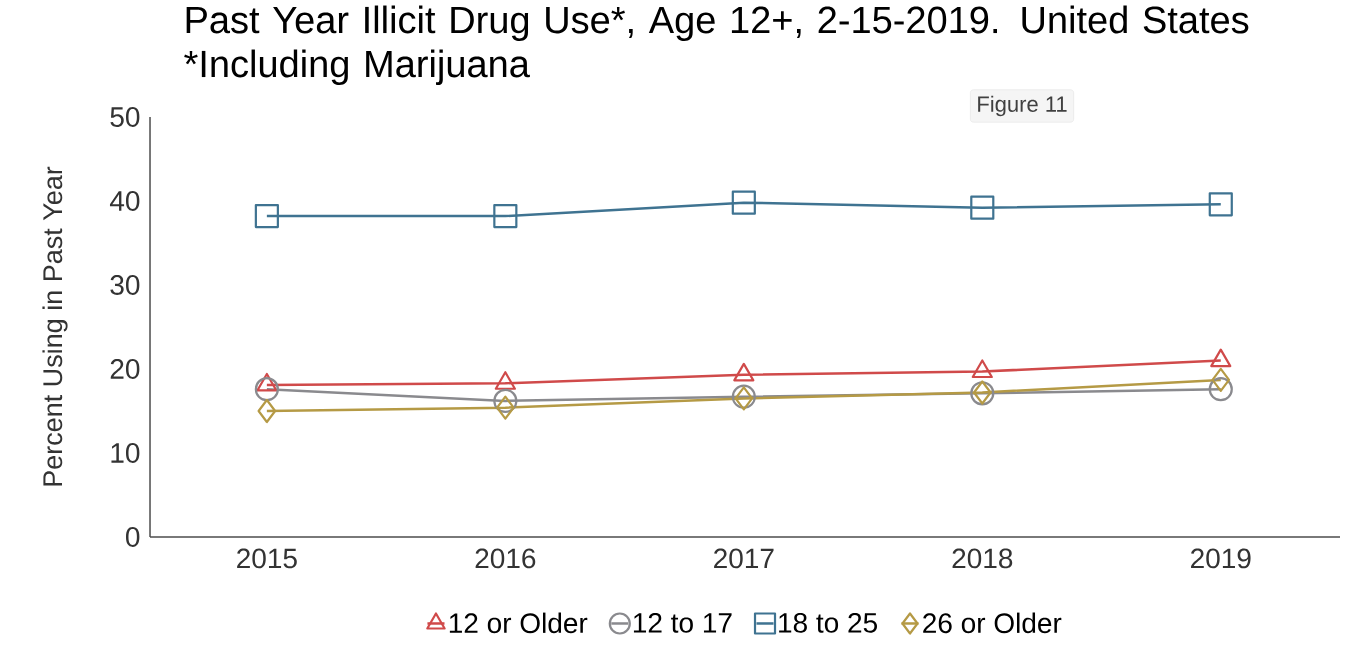 Image resolution: width=1371 pixels, height=666 pixels. I want to click on chart-title: Past Year Illicit Drug Use*, Age 12+, 2-15-2019. United States, so click(717, 23).